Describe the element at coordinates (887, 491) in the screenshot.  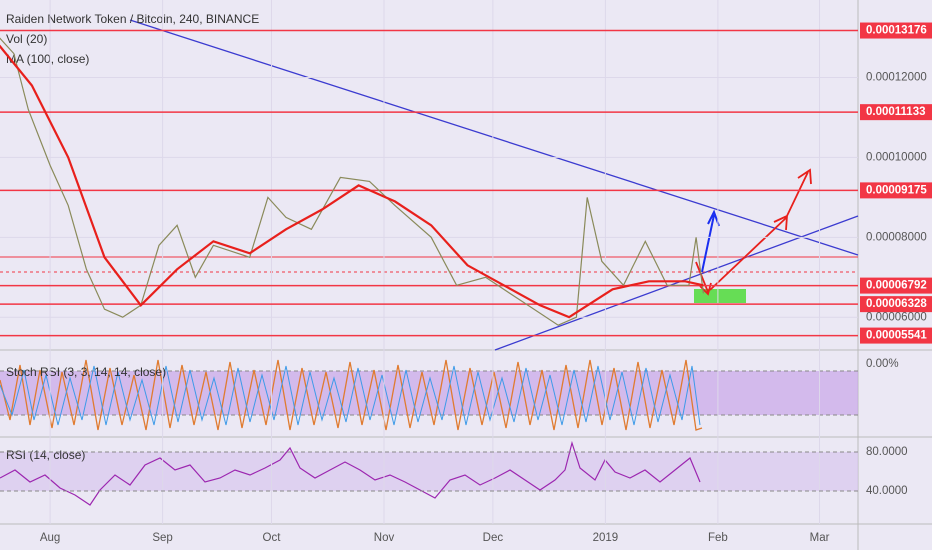
I see `rsi-tick-label: 40.0000` at that location.